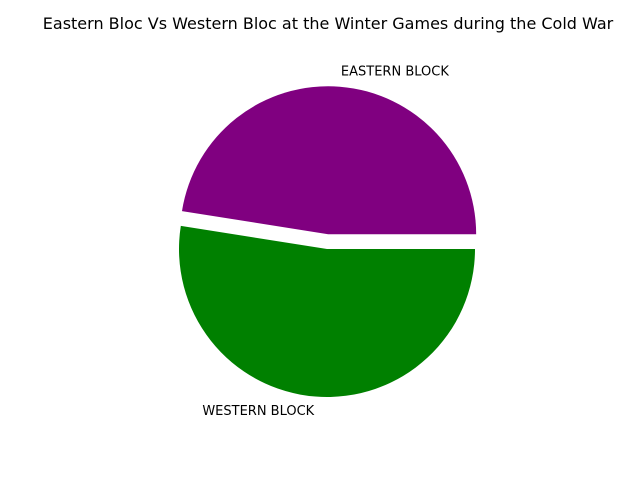 This screenshot has height=480, width=640. I want to click on pie-label-eastern-block: EASTERN BLOCK, so click(395, 71).